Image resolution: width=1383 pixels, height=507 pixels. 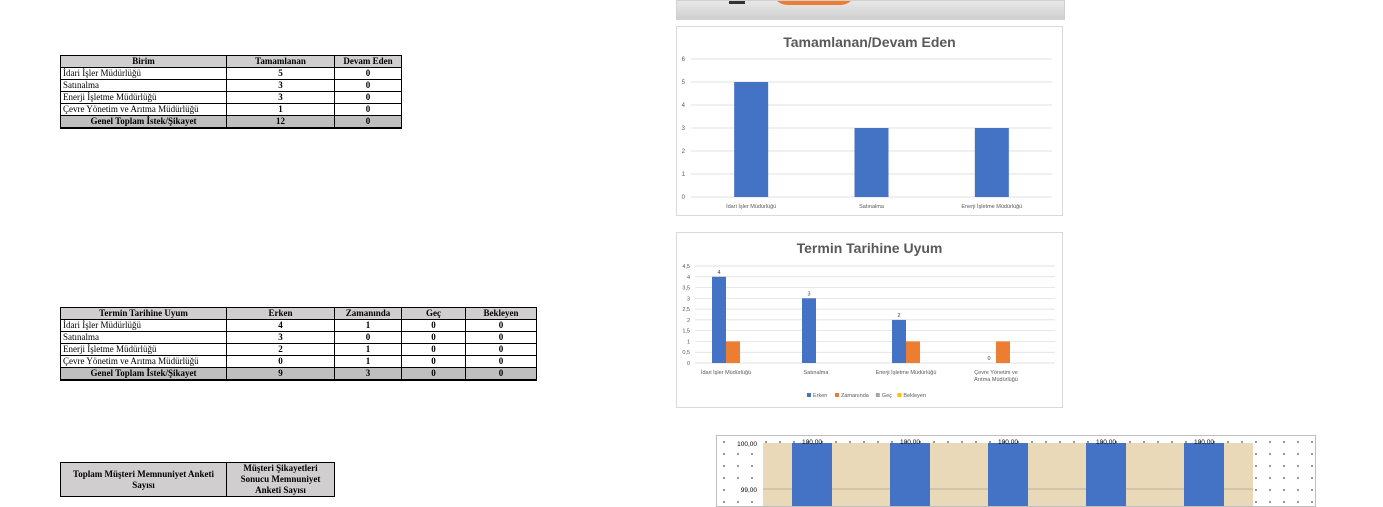 What do you see at coordinates (501, 313) in the screenshot?
I see `col-header-pending: Bekleyen` at bounding box center [501, 313].